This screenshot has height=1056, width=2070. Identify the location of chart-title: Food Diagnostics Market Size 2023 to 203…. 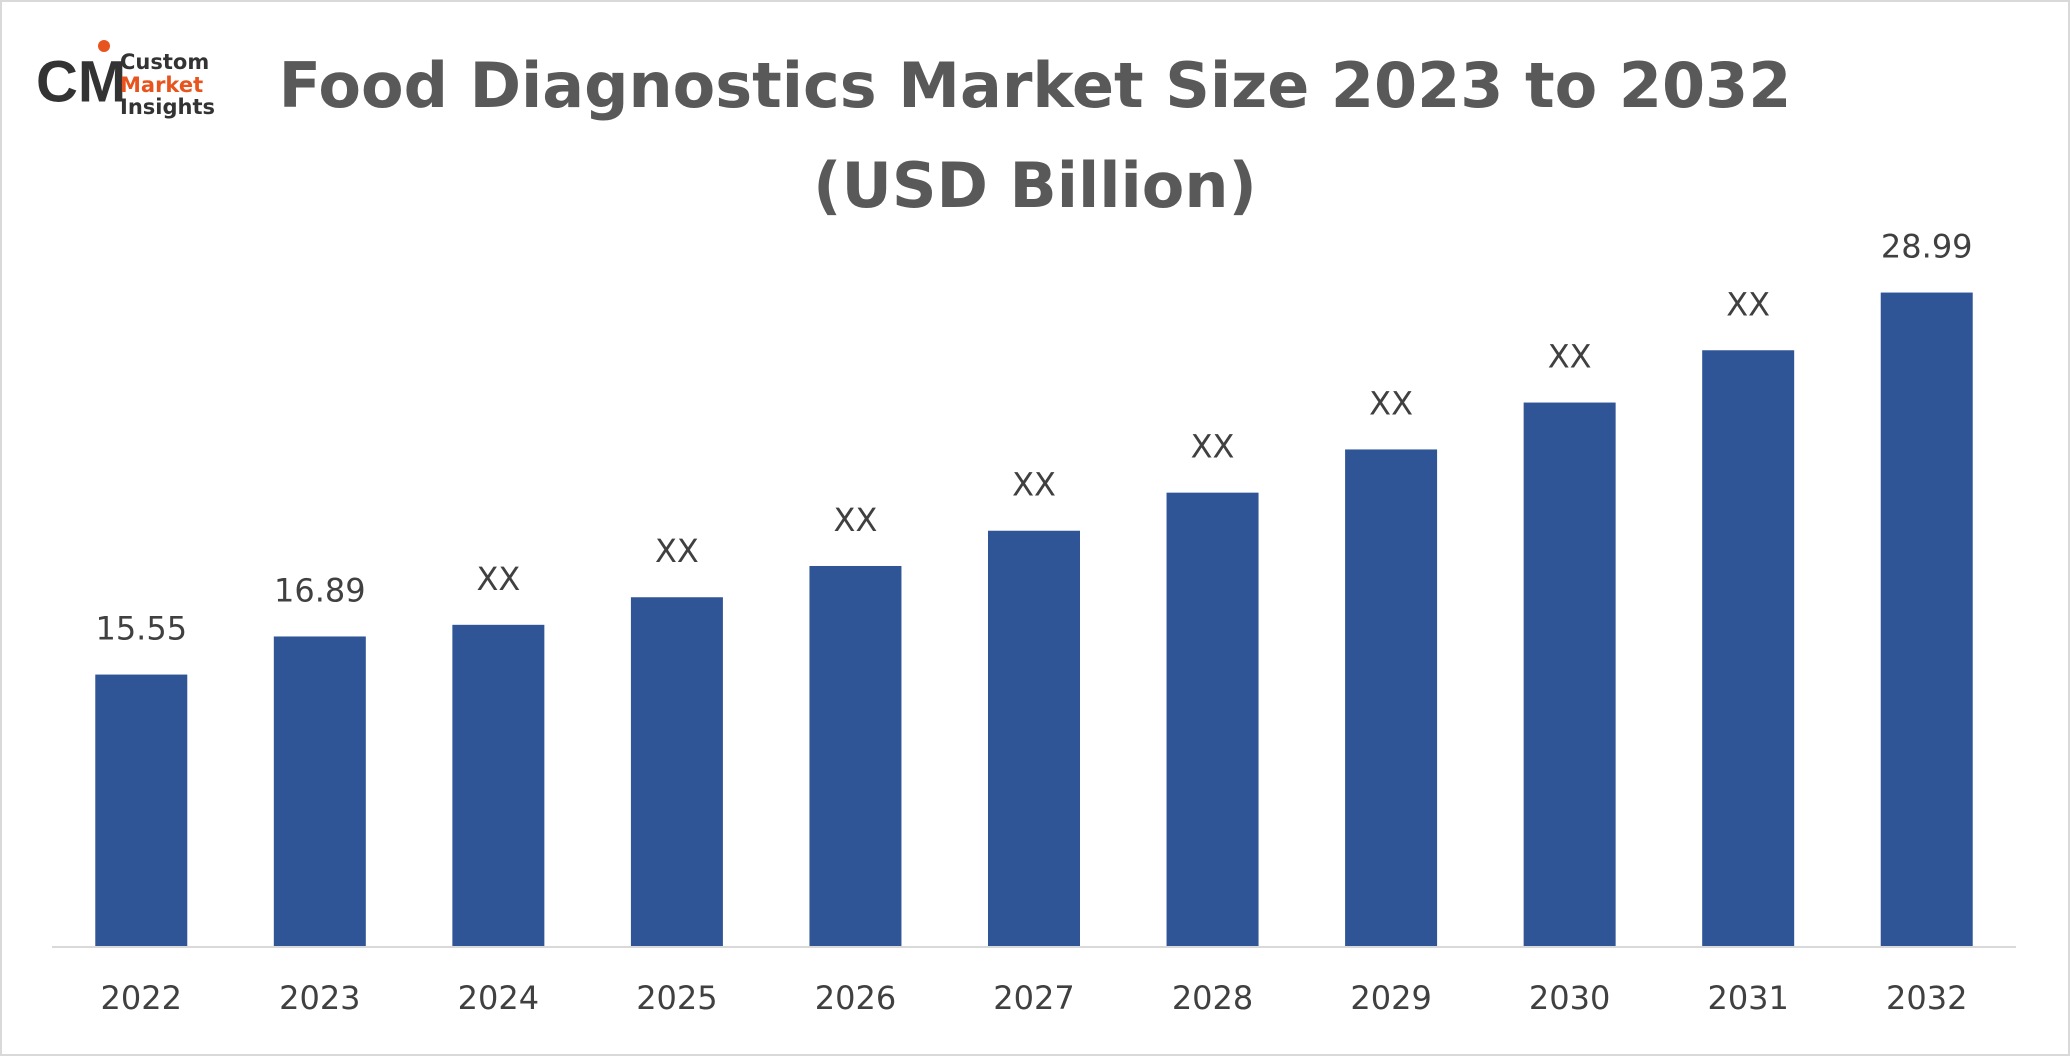
(1035, 85).